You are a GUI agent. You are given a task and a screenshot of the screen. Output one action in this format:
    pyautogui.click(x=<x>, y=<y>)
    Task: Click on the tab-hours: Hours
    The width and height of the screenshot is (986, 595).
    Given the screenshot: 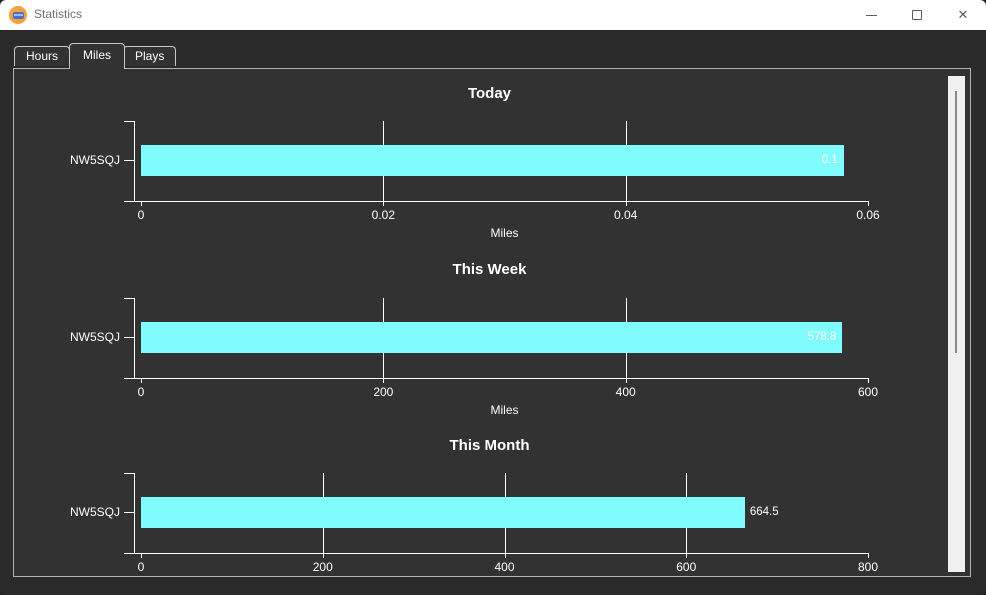 What is the action you would take?
    pyautogui.click(x=42, y=56)
    